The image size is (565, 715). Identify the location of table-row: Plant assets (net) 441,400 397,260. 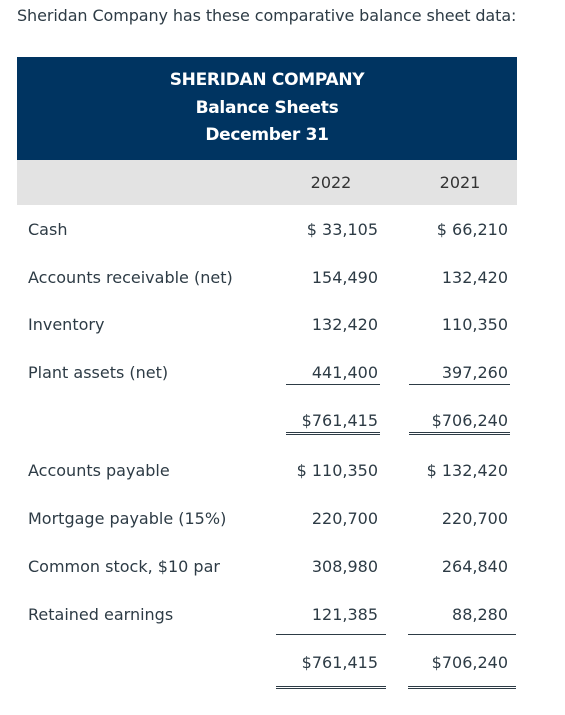
(282, 373).